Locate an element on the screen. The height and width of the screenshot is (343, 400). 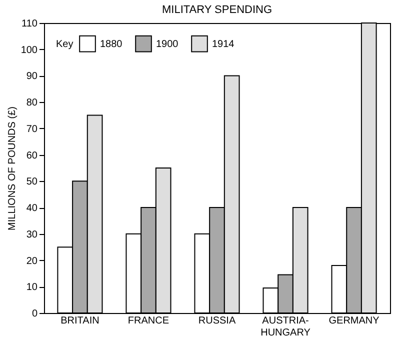
y-tick-label: 110 is located at coordinates (30, 24).